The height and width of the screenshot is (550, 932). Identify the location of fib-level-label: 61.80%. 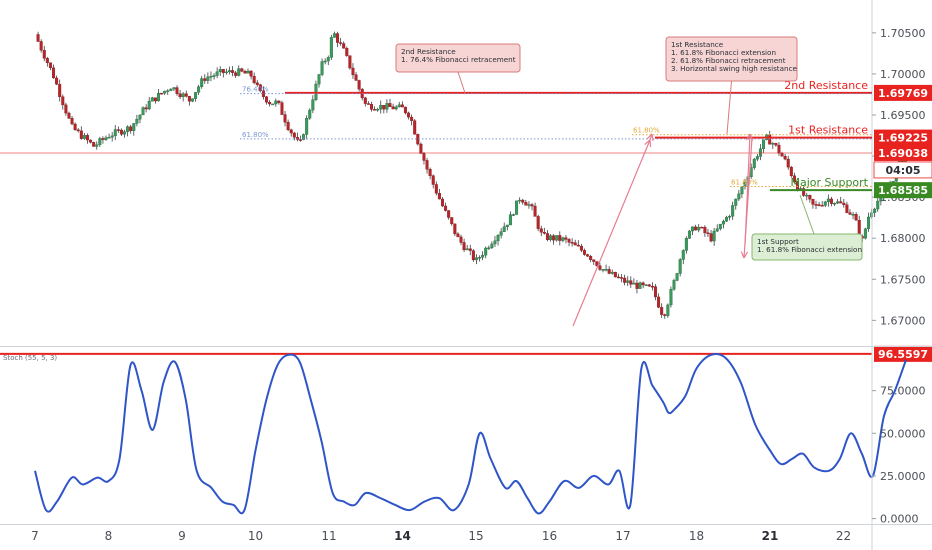
(255, 135).